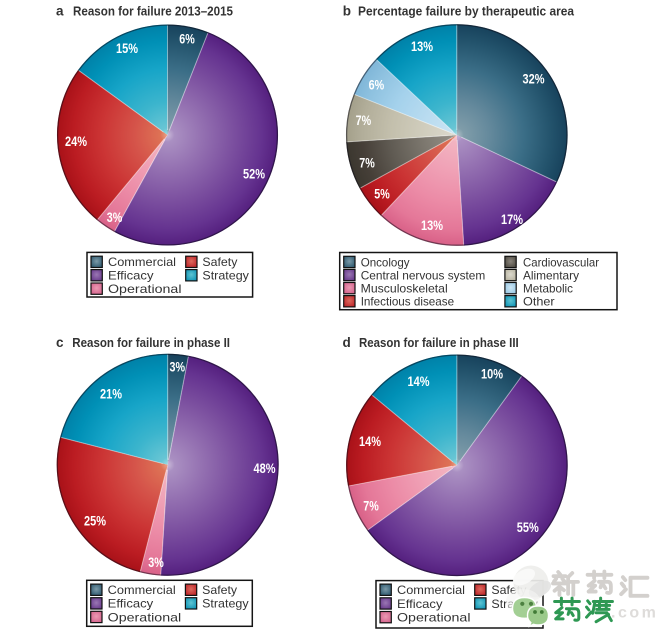 The width and height of the screenshot is (659, 634). What do you see at coordinates (254, 174) in the screenshot?
I see `svg-text: 52%` at bounding box center [254, 174].